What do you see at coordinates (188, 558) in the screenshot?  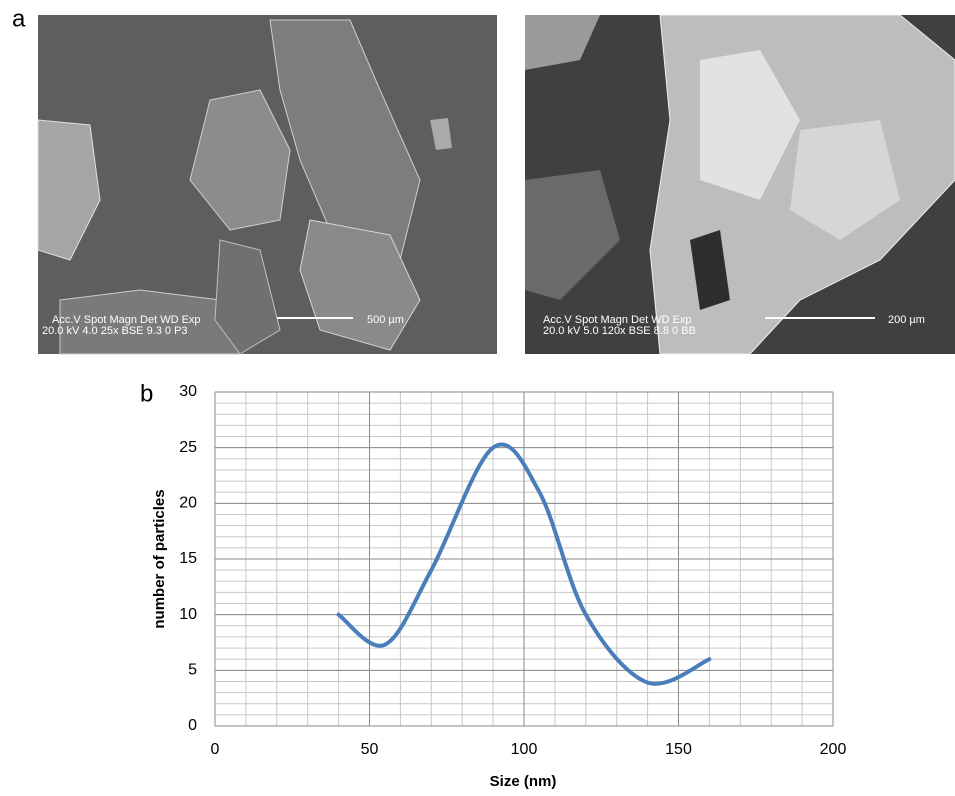 I see `y-tick-label: 15` at bounding box center [188, 558].